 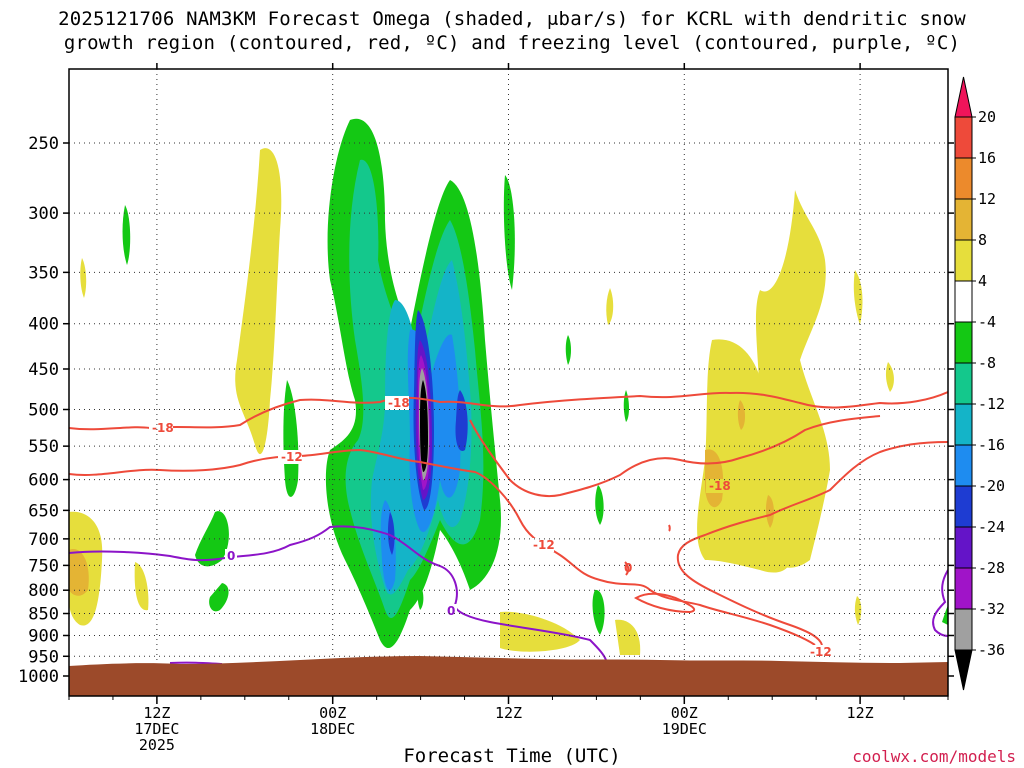 I want to click on colorbar-label: -12, so click(x=991, y=404).